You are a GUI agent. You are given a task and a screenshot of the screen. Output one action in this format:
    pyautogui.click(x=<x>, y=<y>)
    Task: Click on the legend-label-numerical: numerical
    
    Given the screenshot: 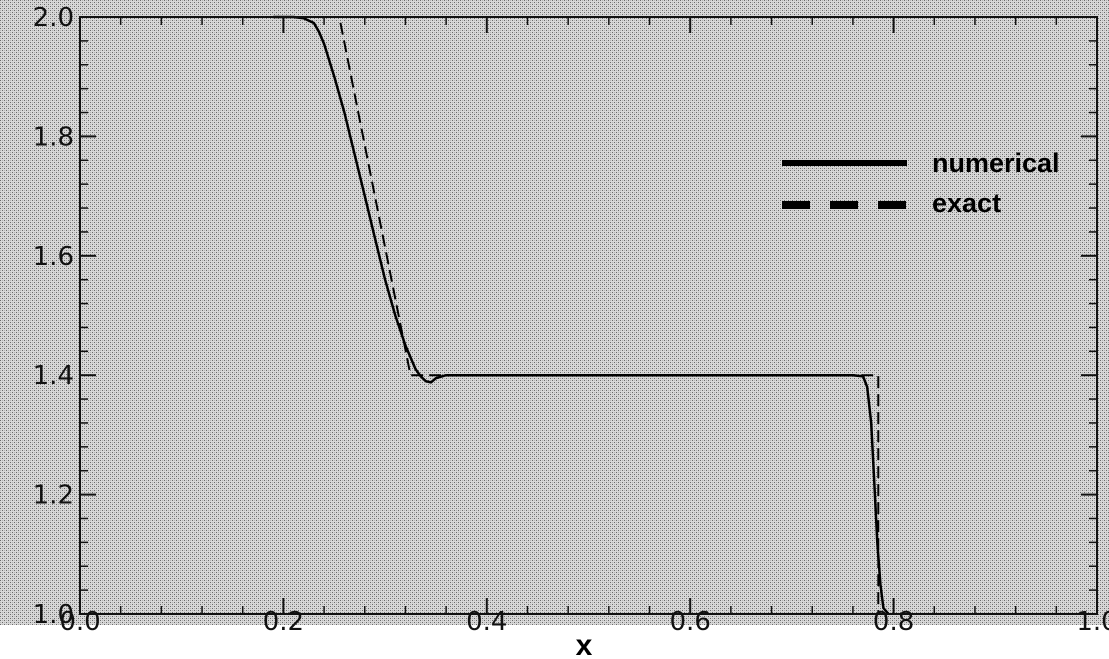 What is the action you would take?
    pyautogui.click(x=996, y=163)
    